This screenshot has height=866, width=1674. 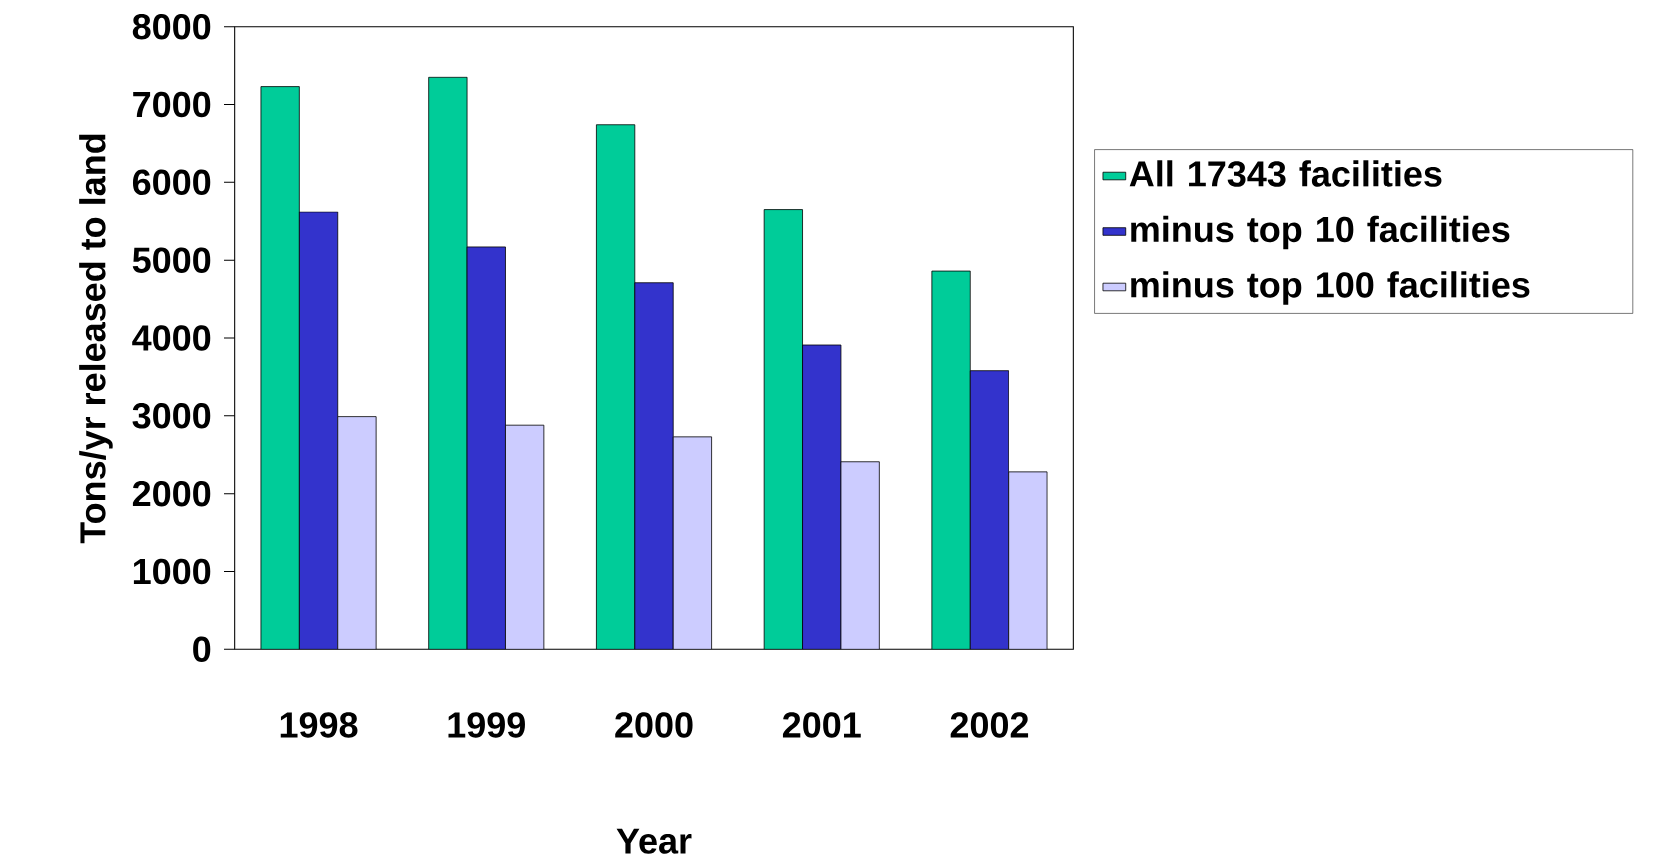 I want to click on x-tick-label: 1999, so click(x=486, y=725).